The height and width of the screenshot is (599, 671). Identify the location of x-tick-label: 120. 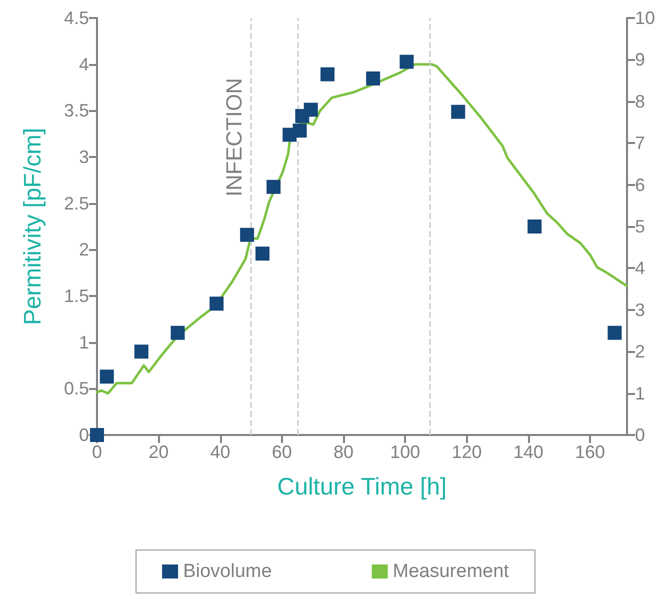
(467, 452).